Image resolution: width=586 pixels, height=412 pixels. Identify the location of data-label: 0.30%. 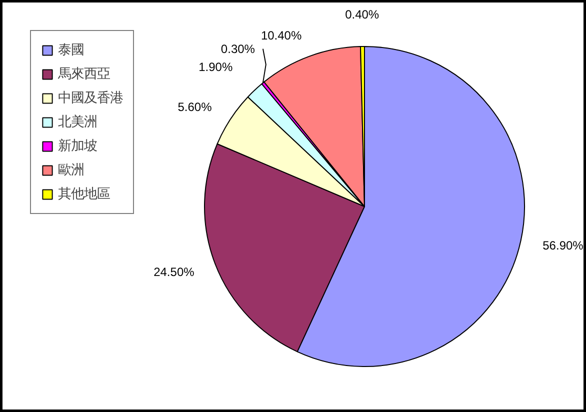
(238, 49).